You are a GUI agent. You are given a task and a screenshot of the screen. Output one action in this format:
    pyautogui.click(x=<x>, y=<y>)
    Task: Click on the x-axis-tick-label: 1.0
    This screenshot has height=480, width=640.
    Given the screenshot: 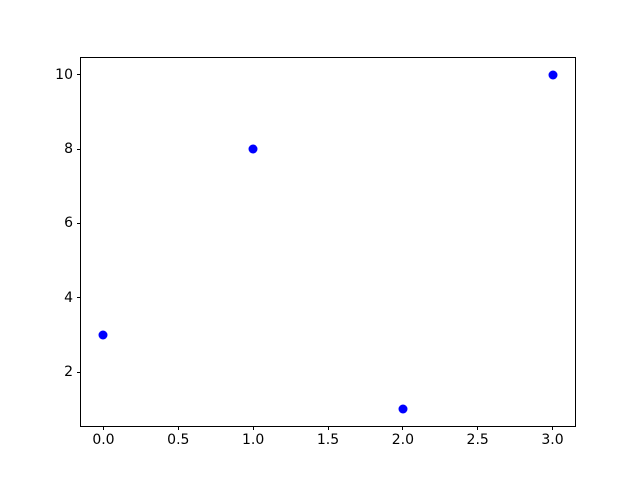 What is the action you would take?
    pyautogui.click(x=253, y=440)
    